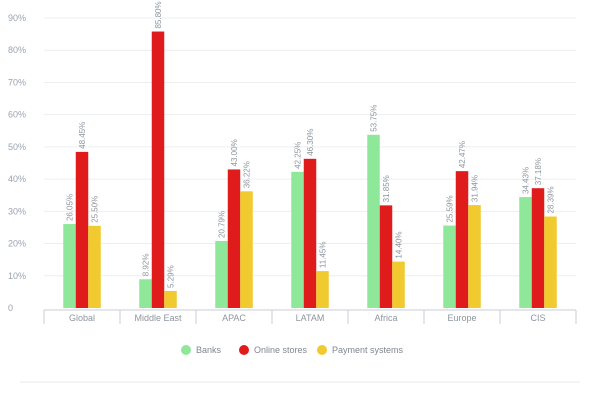 Image resolution: width=600 pixels, height=400 pixels. Describe the element at coordinates (17, 211) in the screenshot. I see `y-tick-label: 30%` at that location.